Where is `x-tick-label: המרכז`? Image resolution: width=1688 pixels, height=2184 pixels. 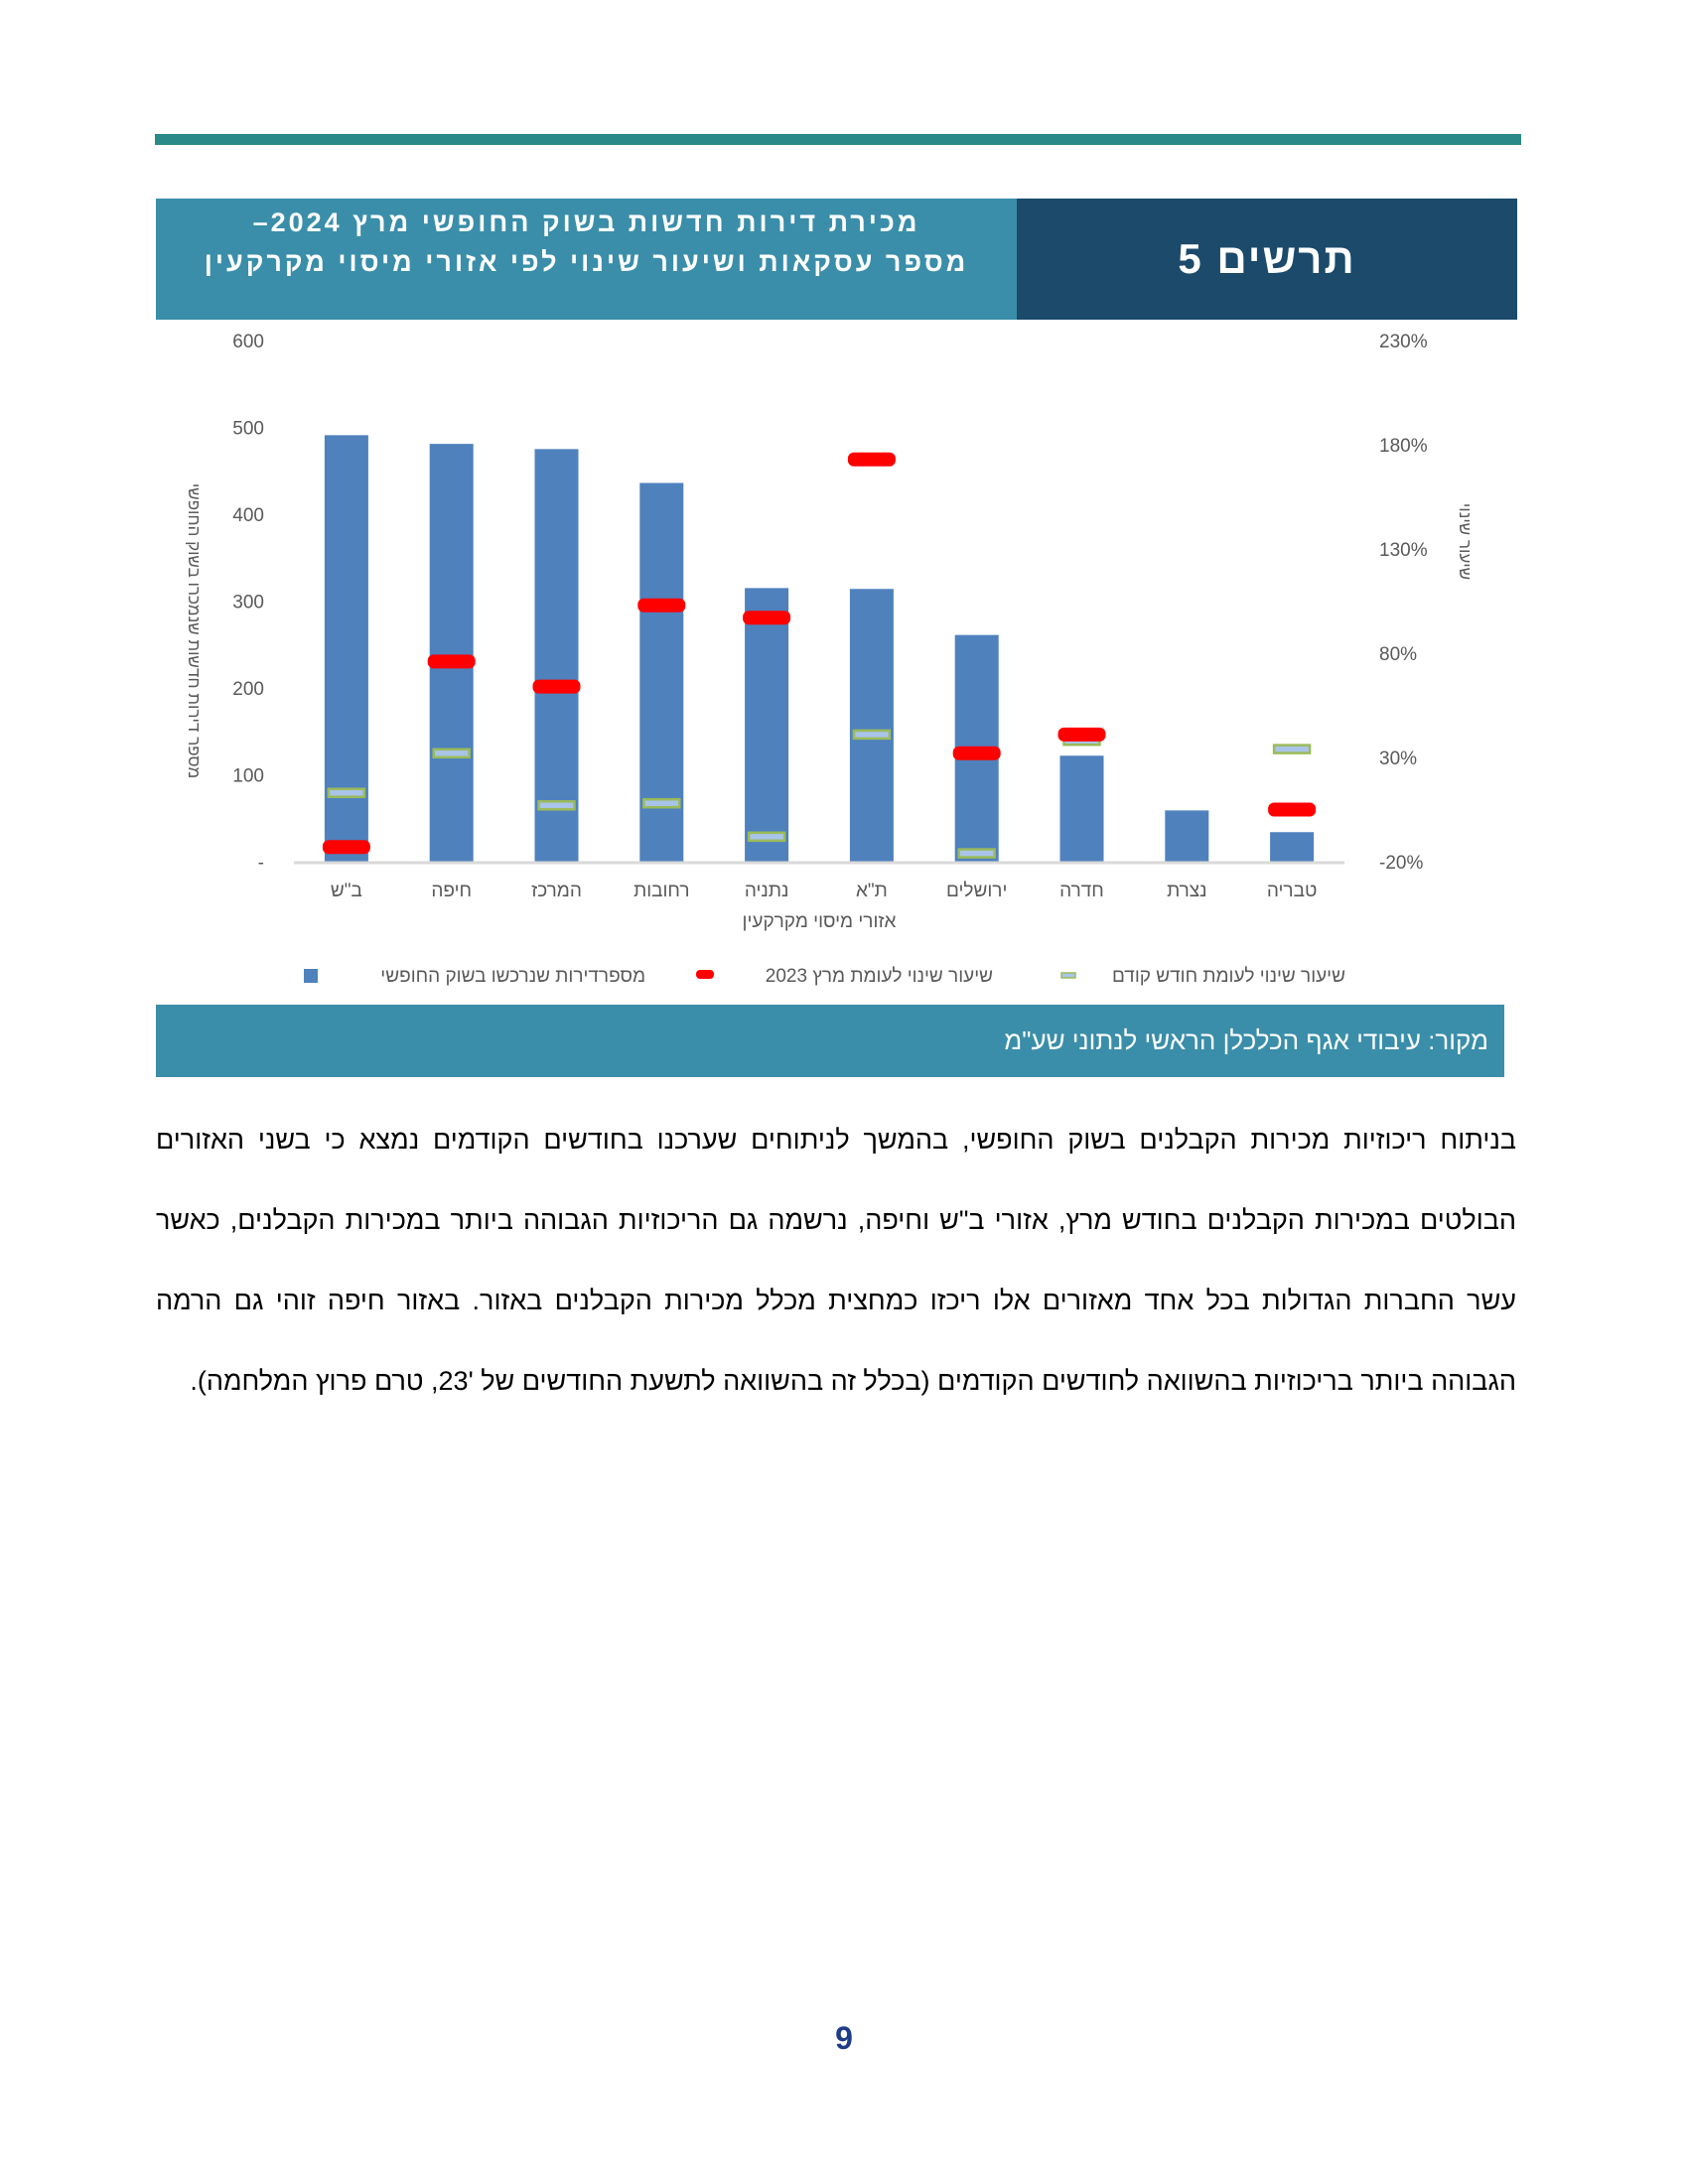 x-tick-label: המרכז is located at coordinates (556, 891).